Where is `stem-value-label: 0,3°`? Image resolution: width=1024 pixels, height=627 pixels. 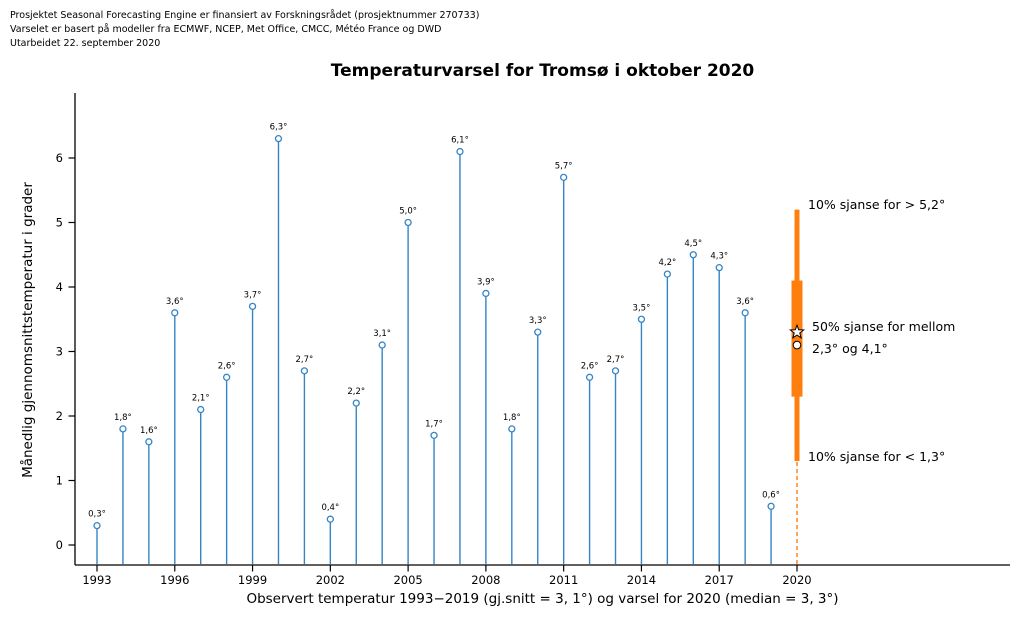 stem-value-label: 0,3° is located at coordinates (97, 515).